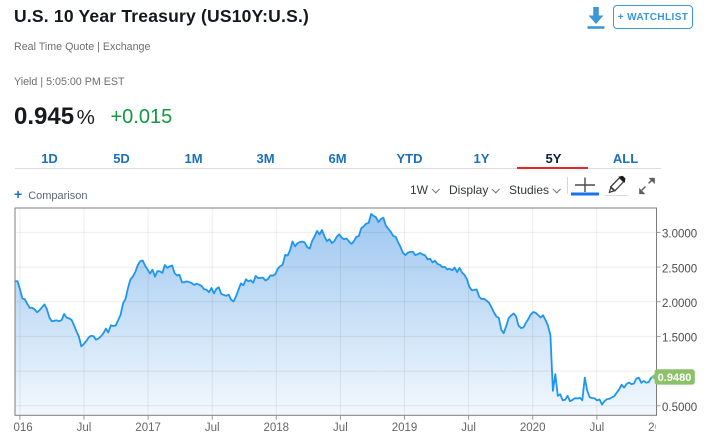 Image resolution: width=710 pixels, height=446 pixels. I want to click on svg-text: 3.0000, so click(679, 235).